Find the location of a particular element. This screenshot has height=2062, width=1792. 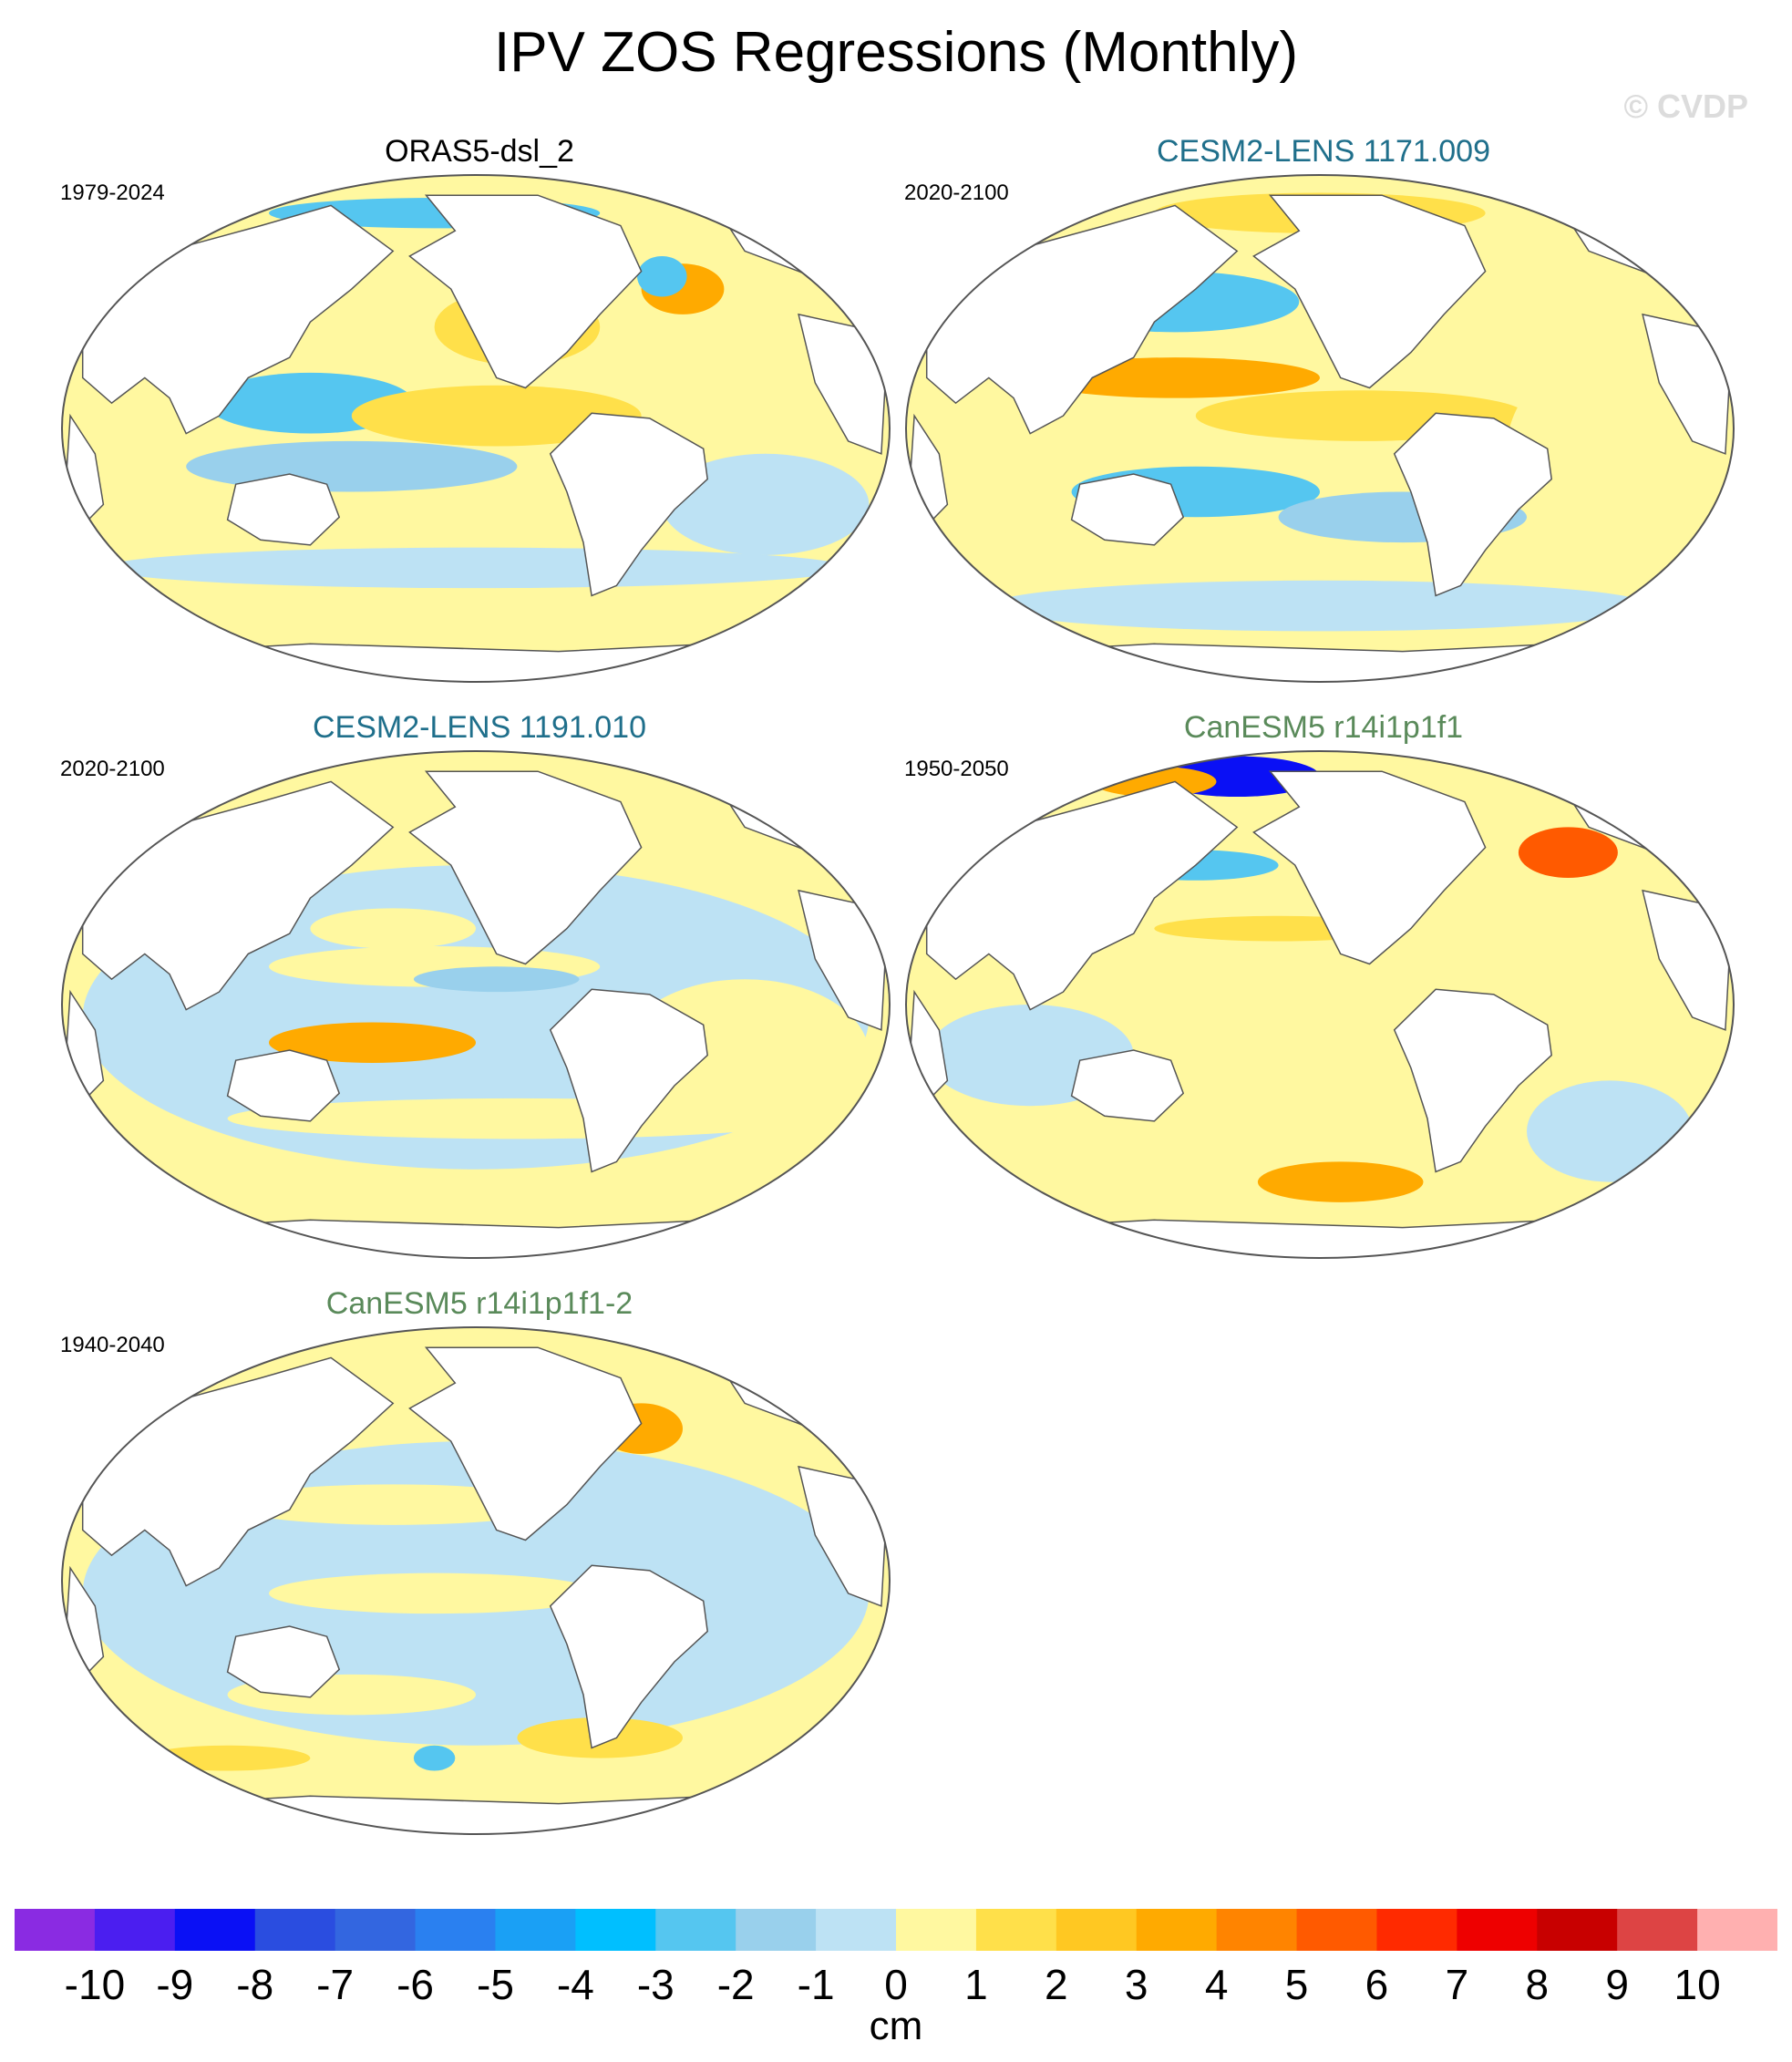

panel-period: 1940-2040 is located at coordinates (112, 1345).